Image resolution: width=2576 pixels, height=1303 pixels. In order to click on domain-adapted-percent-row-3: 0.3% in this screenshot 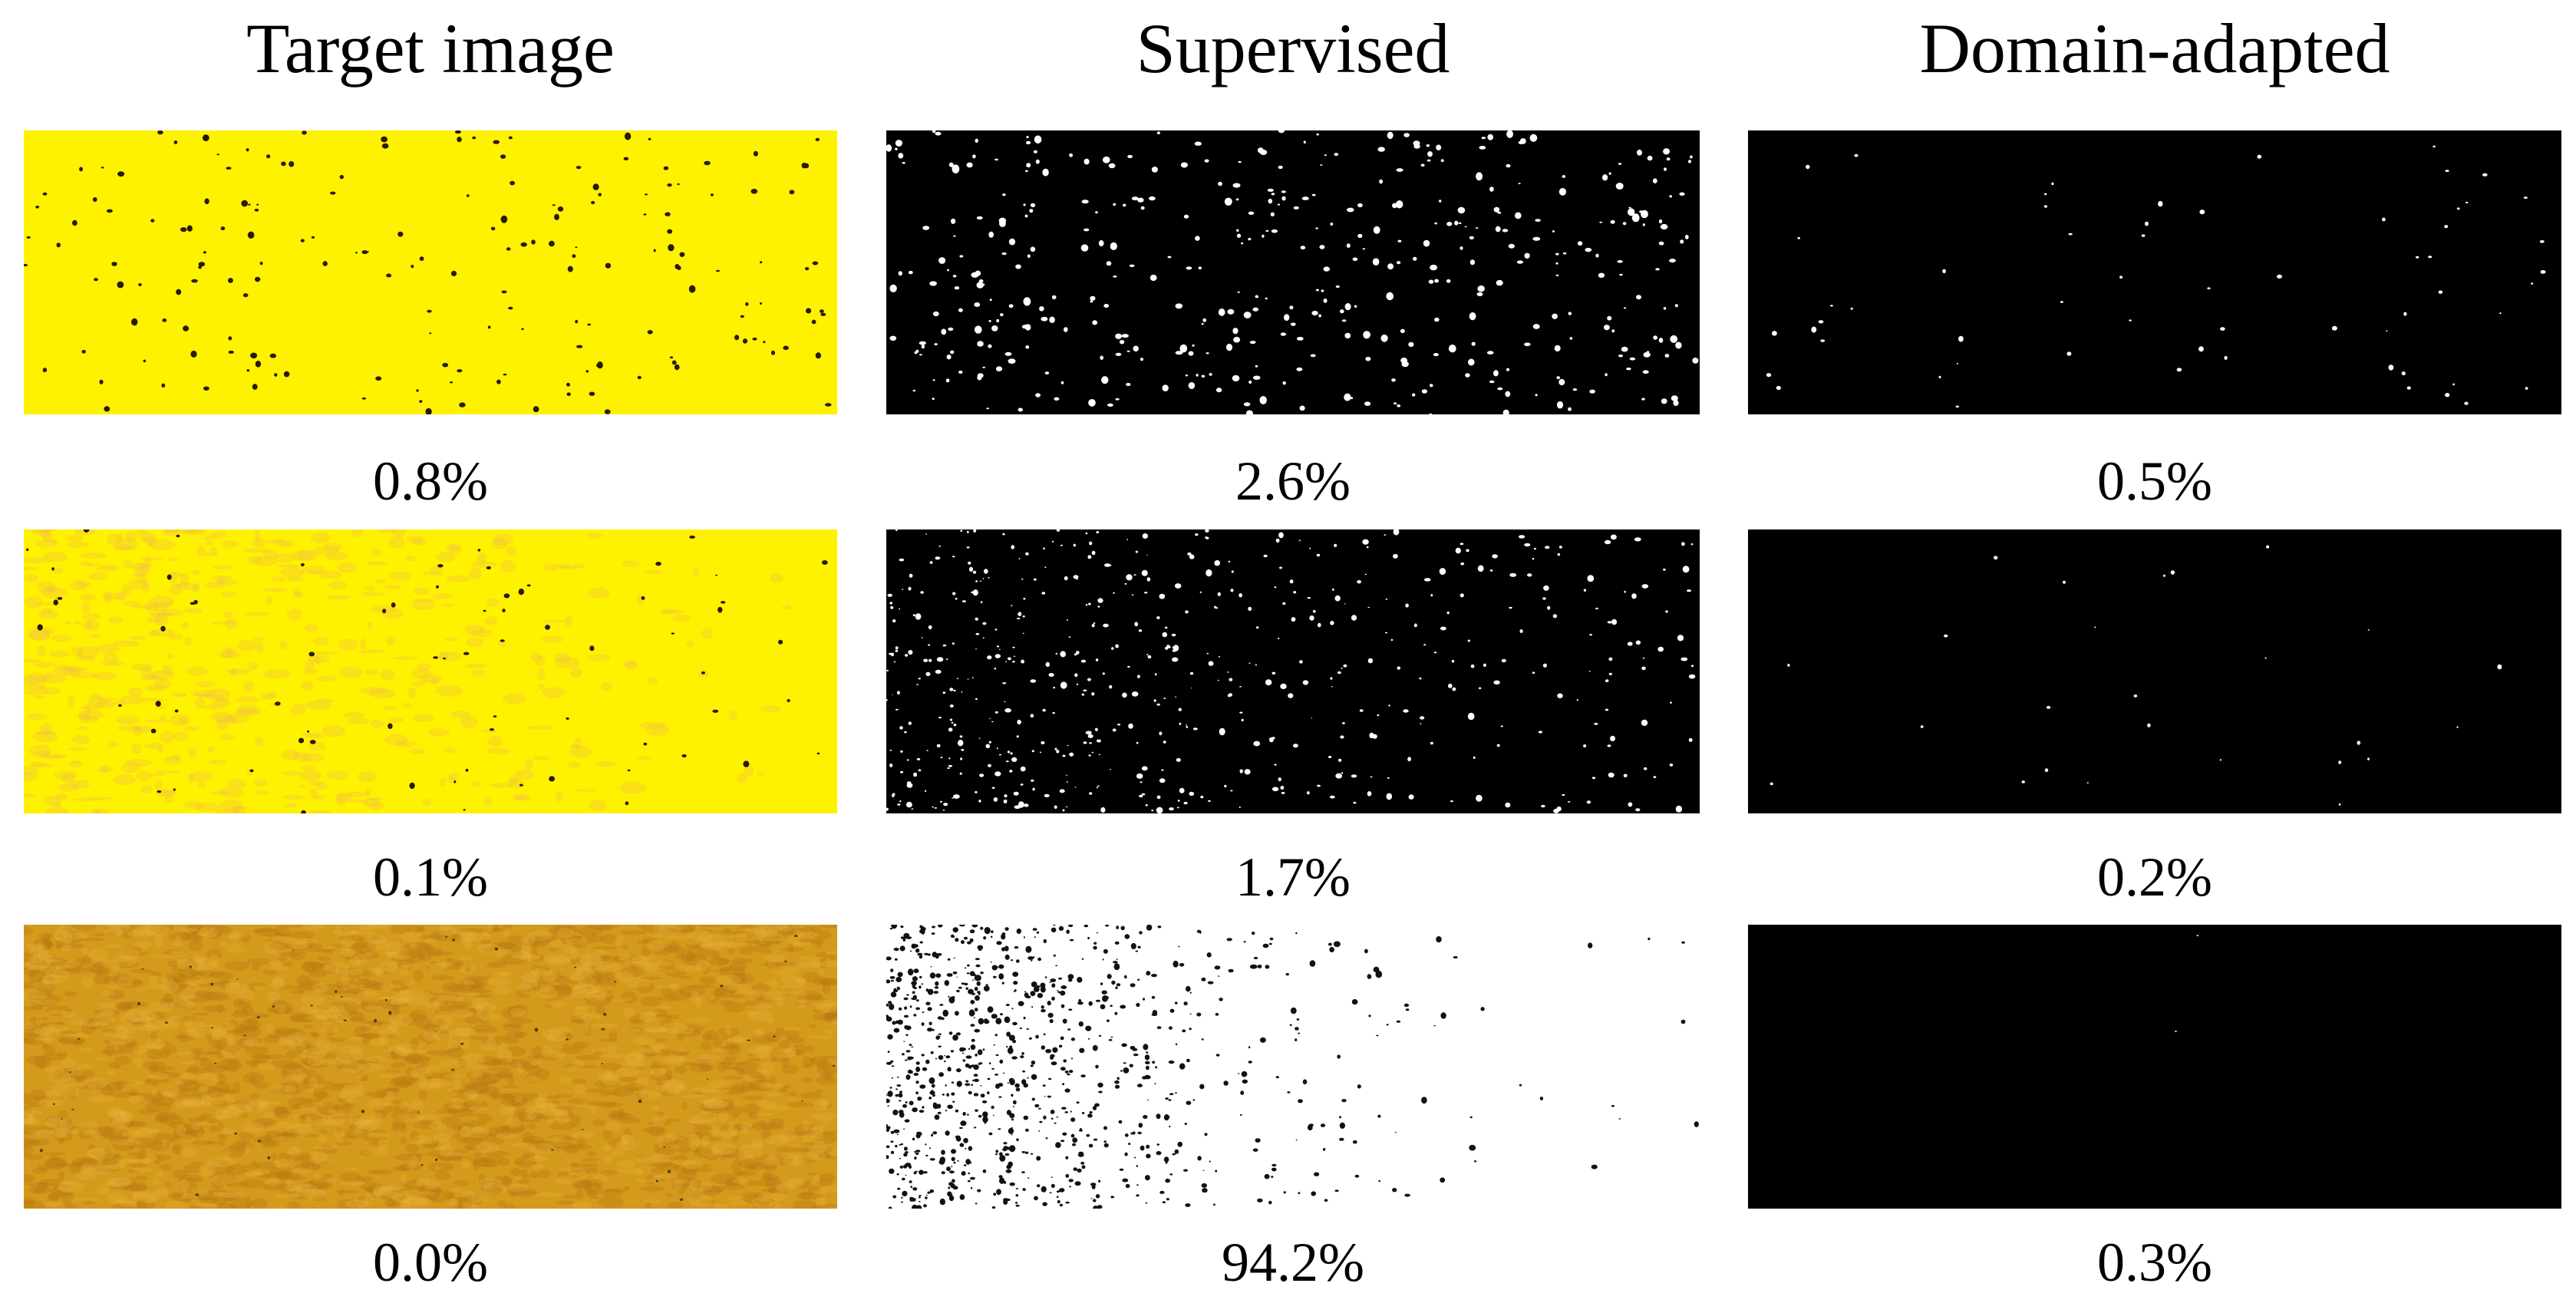, I will do `click(2154, 1262)`.